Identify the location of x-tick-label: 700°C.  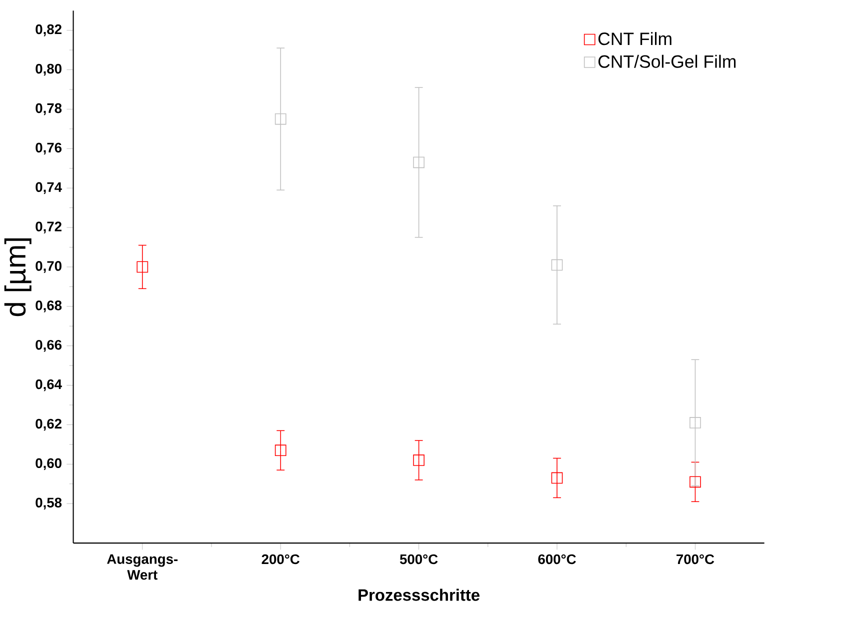
(695, 559).